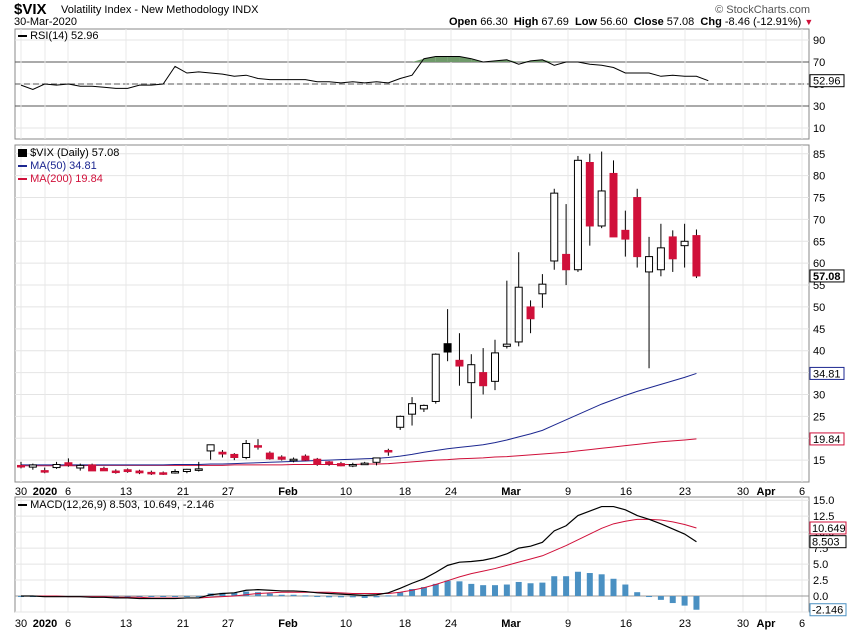 The height and width of the screenshot is (633, 850). I want to click on chg-label: Chg, so click(711, 22).